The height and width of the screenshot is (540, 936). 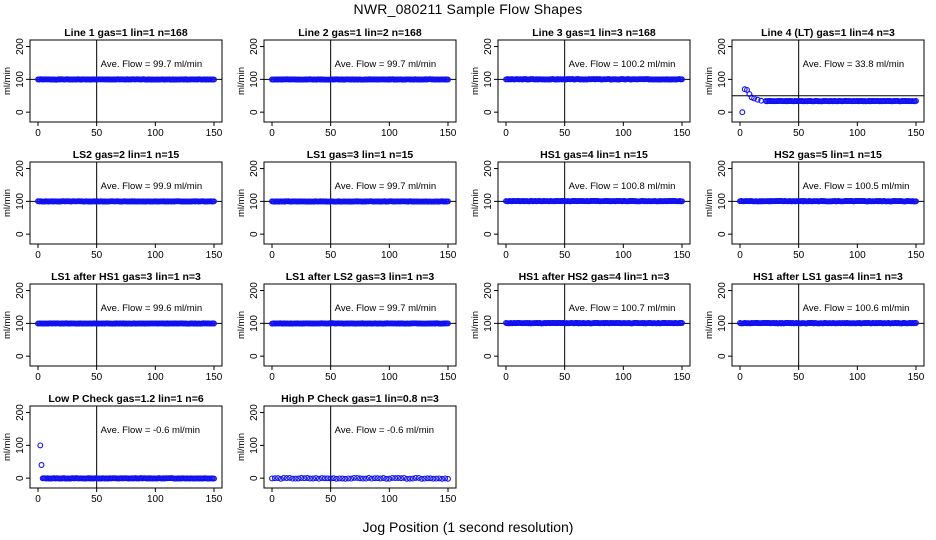 I want to click on panel-title: LS2 gas=2 lin=1 n=15, so click(x=126, y=155).